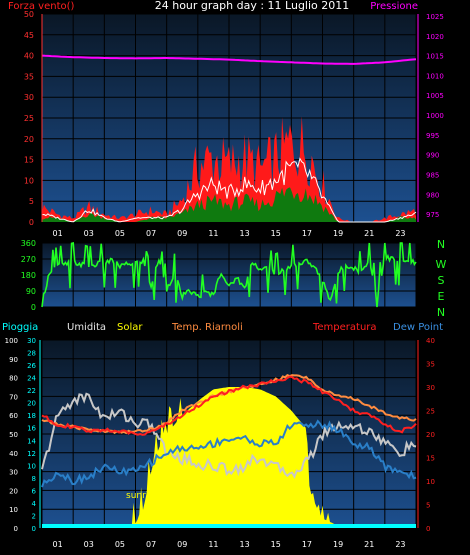  What do you see at coordinates (441, 264) in the screenshot?
I see `compass-label-w: W` at bounding box center [441, 264].